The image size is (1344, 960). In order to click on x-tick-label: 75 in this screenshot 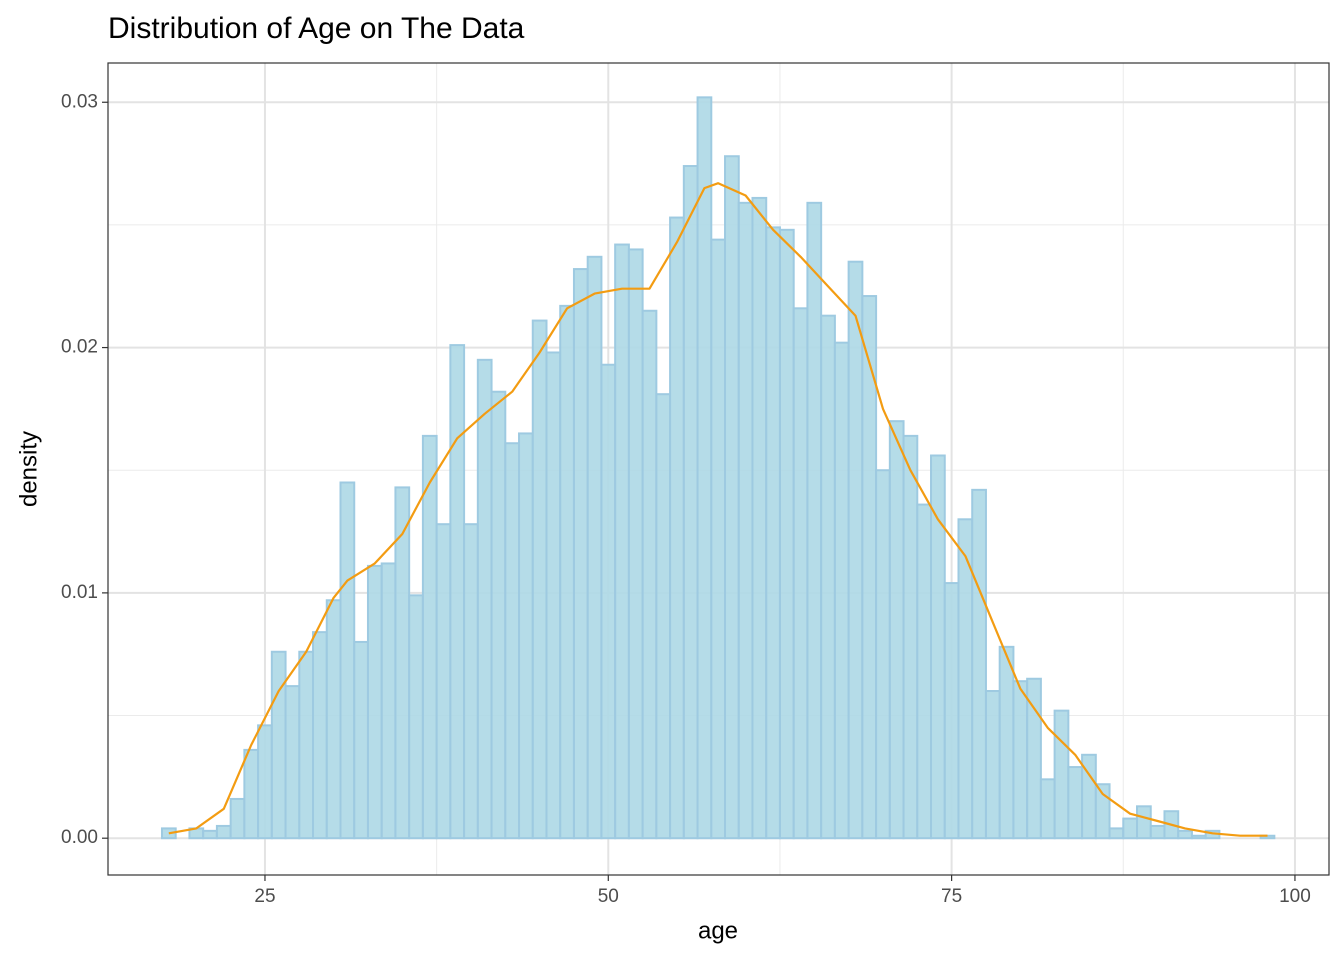, I will do `click(951, 896)`.